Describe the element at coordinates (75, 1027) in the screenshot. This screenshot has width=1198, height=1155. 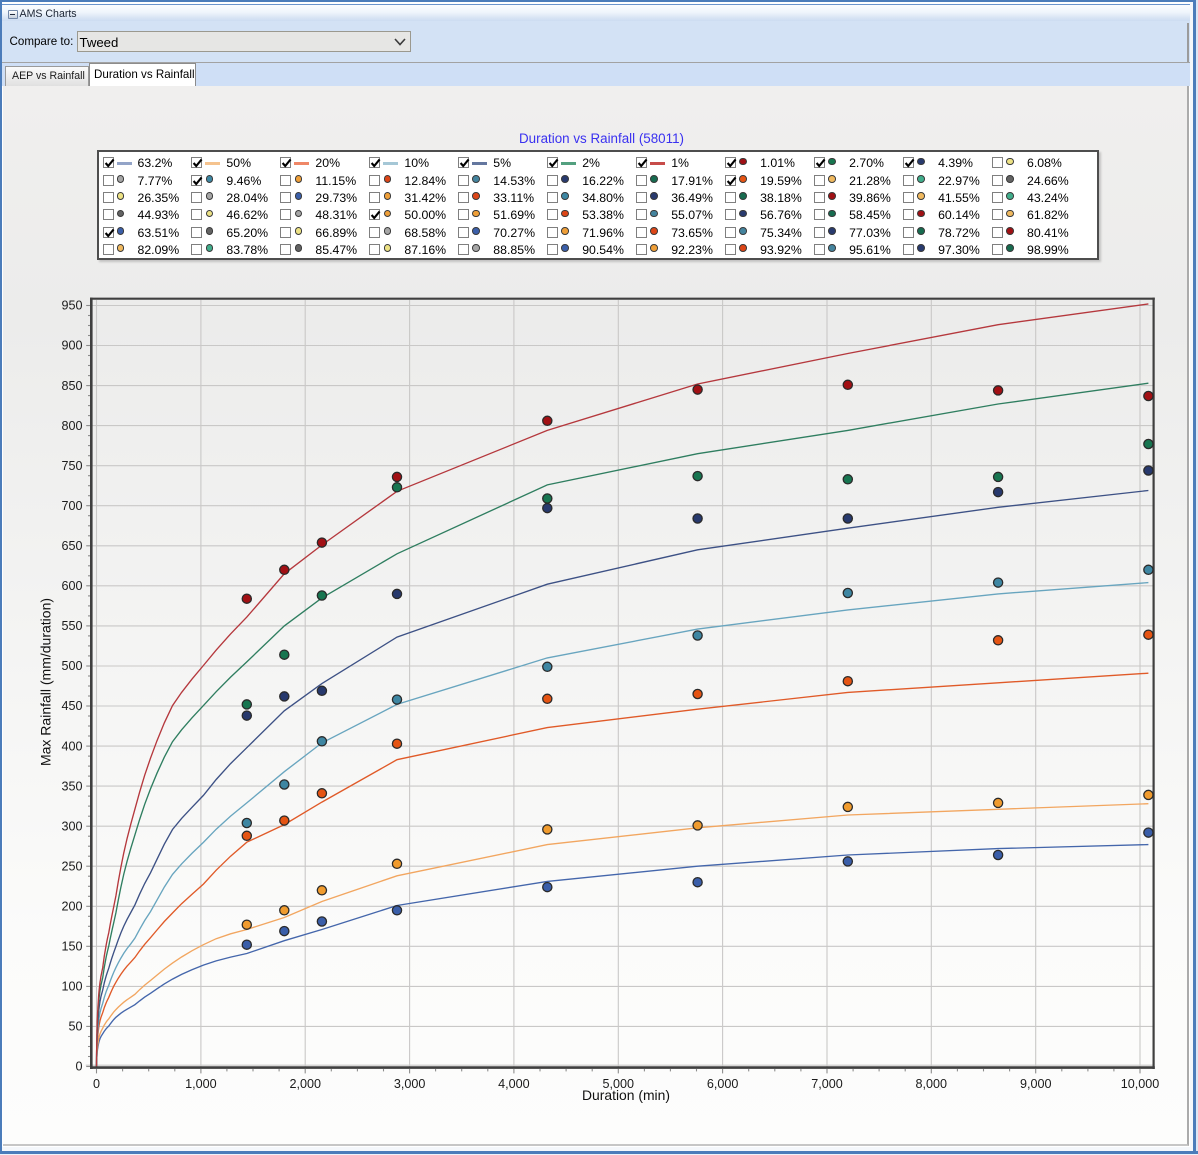
I see `svg-text: 50` at that location.